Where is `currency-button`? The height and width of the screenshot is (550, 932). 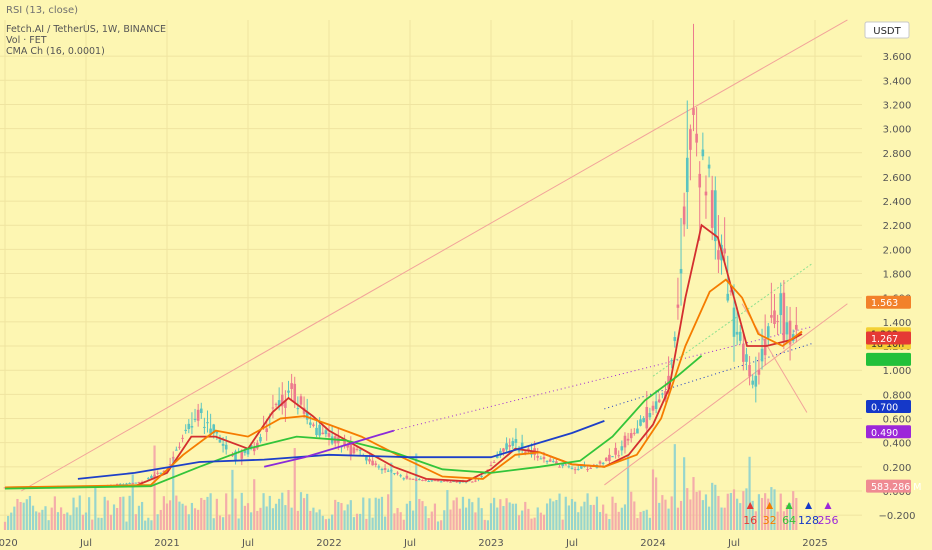 currency-button is located at coordinates (887, 30).